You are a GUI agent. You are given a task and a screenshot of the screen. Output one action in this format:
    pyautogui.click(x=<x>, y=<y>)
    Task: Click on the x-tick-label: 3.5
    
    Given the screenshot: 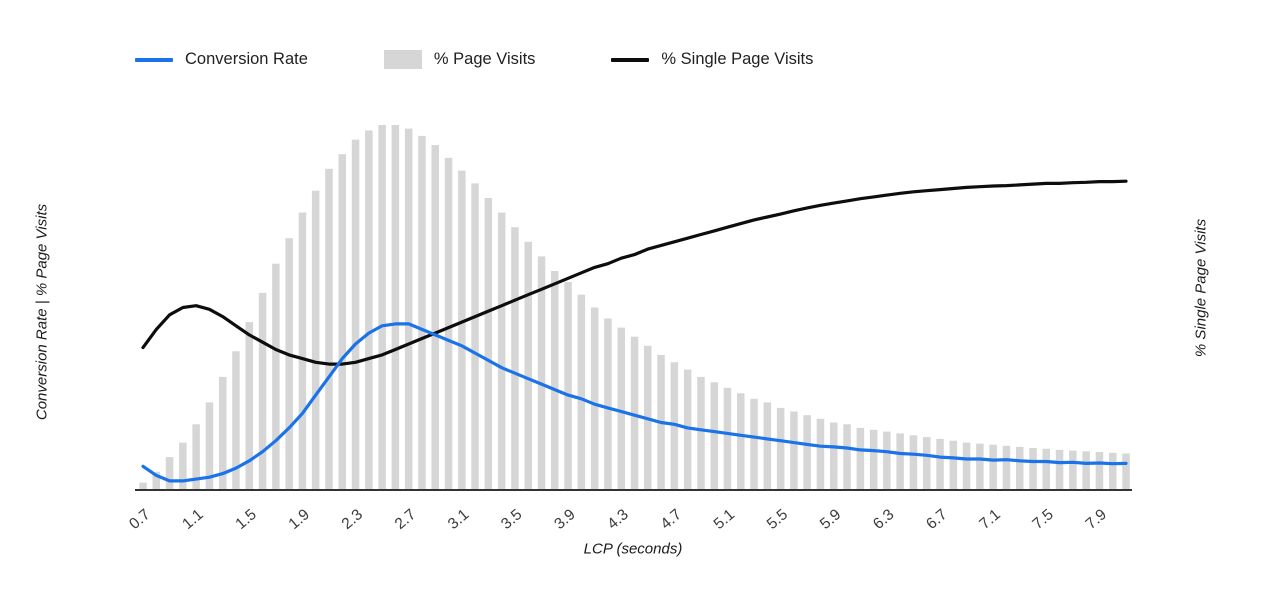 What is the action you would take?
    pyautogui.click(x=511, y=519)
    